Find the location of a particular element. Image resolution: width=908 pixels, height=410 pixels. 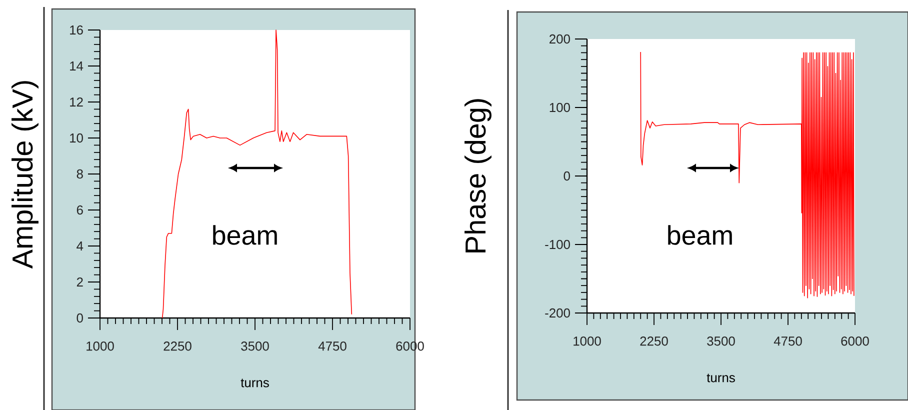

y-tick-label: 2 is located at coordinates (79, 282).